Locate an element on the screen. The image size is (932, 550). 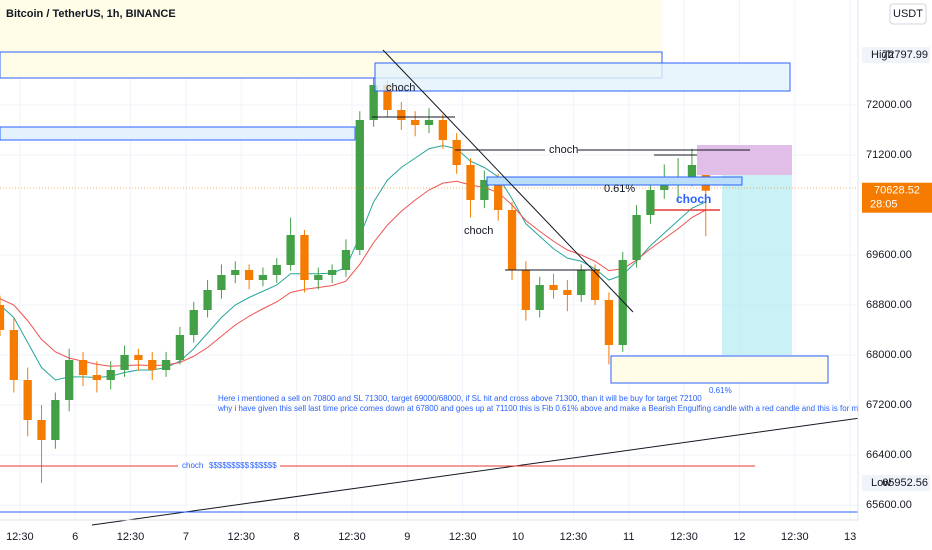
last-price: 70628.52 is located at coordinates (897, 191).